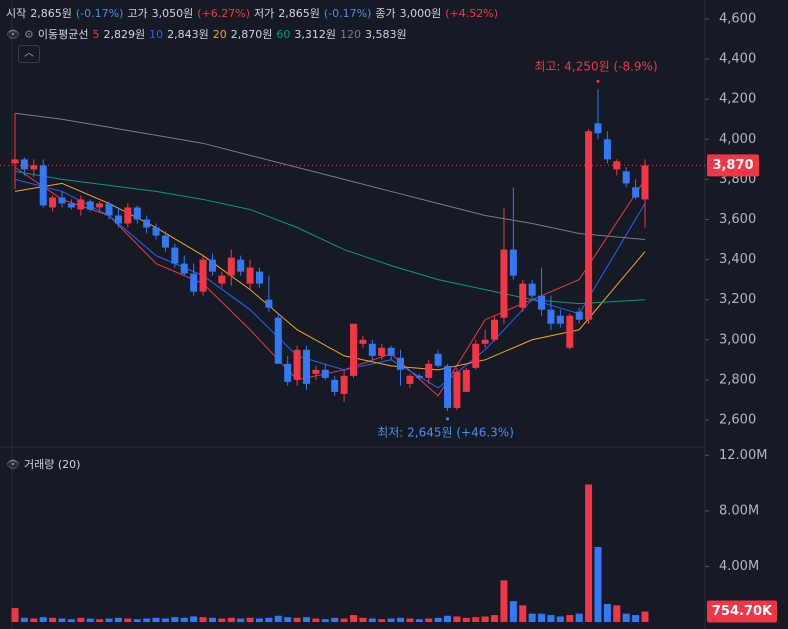 The height and width of the screenshot is (629, 788). Describe the element at coordinates (445, 432) in the screenshot. I see `extreme-annotation: 최저: 2,645원 (+46.3%)` at that location.